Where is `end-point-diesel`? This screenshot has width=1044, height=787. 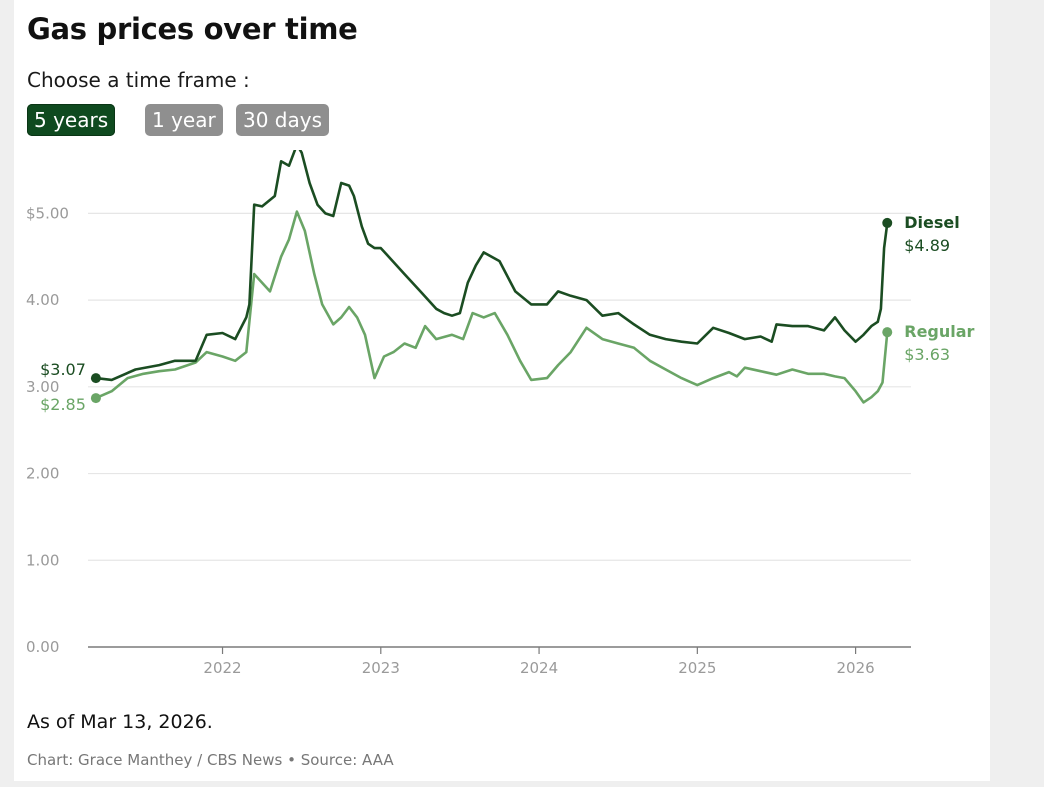 end-point-diesel is located at coordinates (887, 222).